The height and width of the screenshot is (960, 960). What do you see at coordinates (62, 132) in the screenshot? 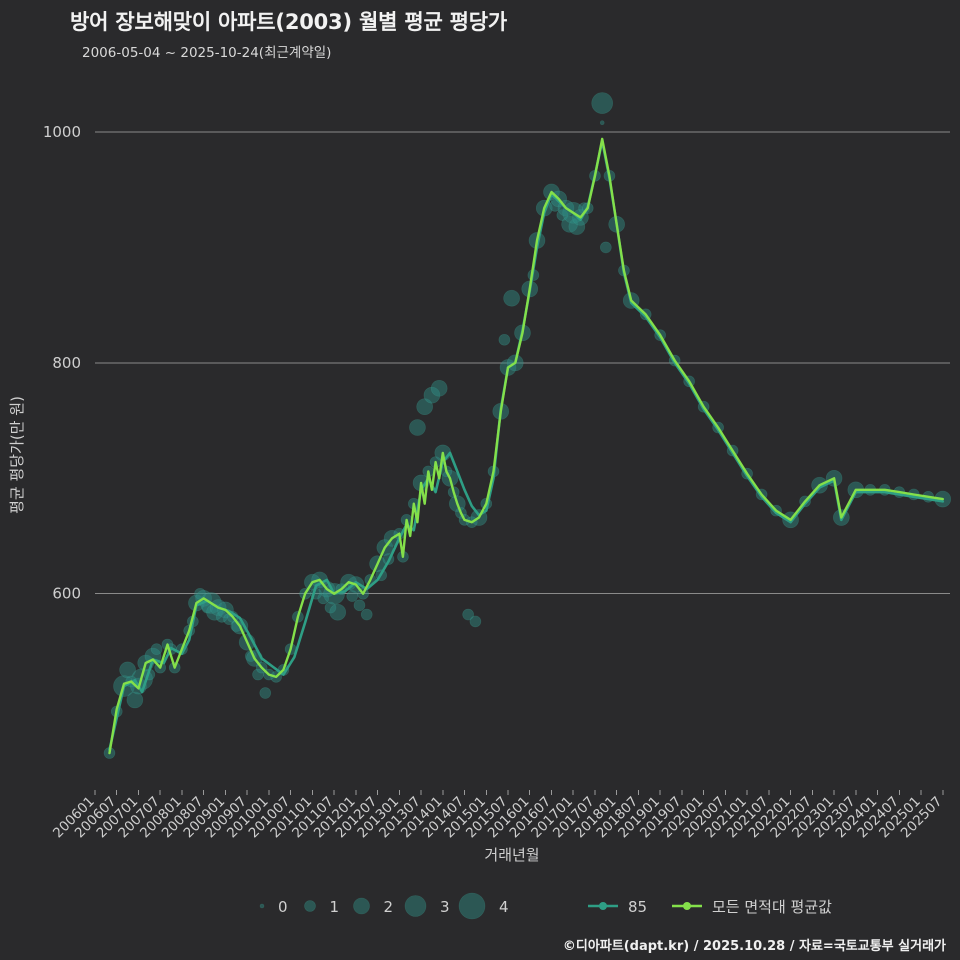
I see `y-axis-tick-label: 1000` at bounding box center [62, 132].